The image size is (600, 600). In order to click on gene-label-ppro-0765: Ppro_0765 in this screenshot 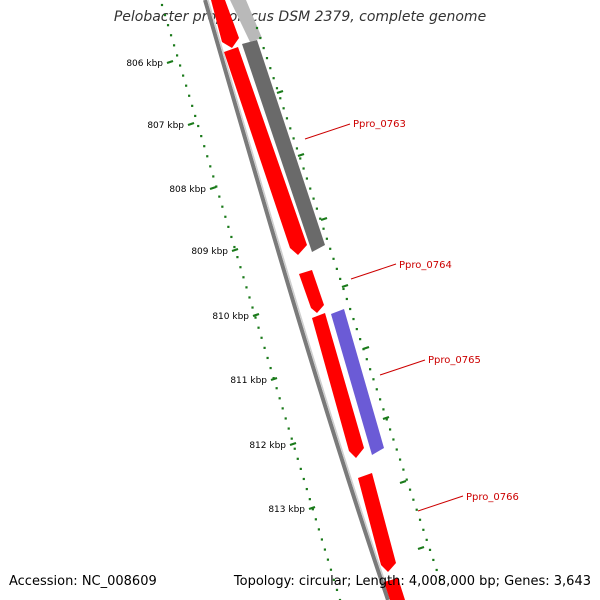, I will do `click(454, 360)`.